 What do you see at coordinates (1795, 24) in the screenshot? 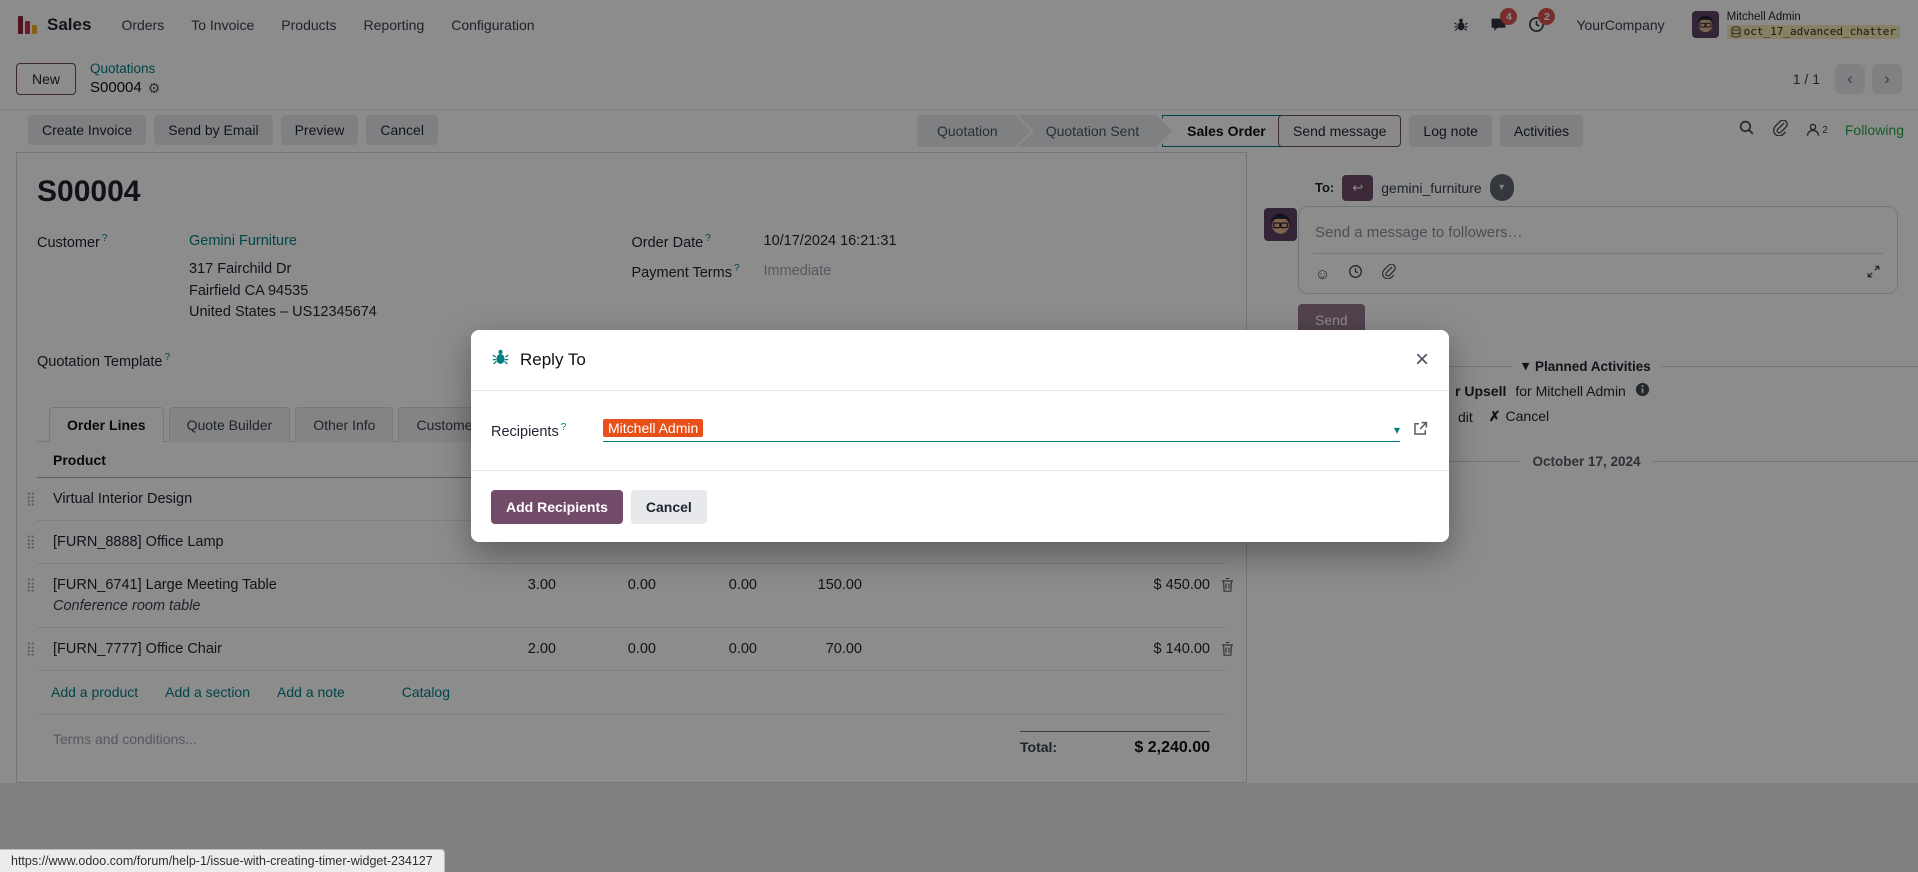
I see `user-menu: Mitchell Admin oct_17_advanced_chatter` at bounding box center [1795, 24].